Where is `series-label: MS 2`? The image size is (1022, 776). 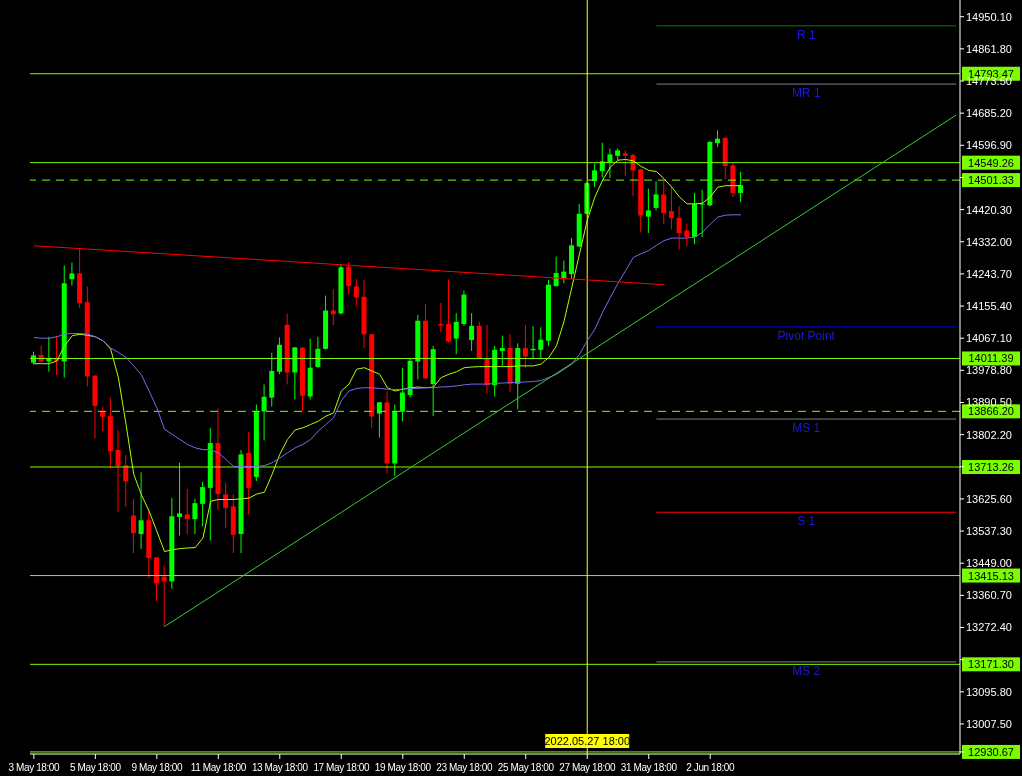 series-label: MS 2 is located at coordinates (806, 670).